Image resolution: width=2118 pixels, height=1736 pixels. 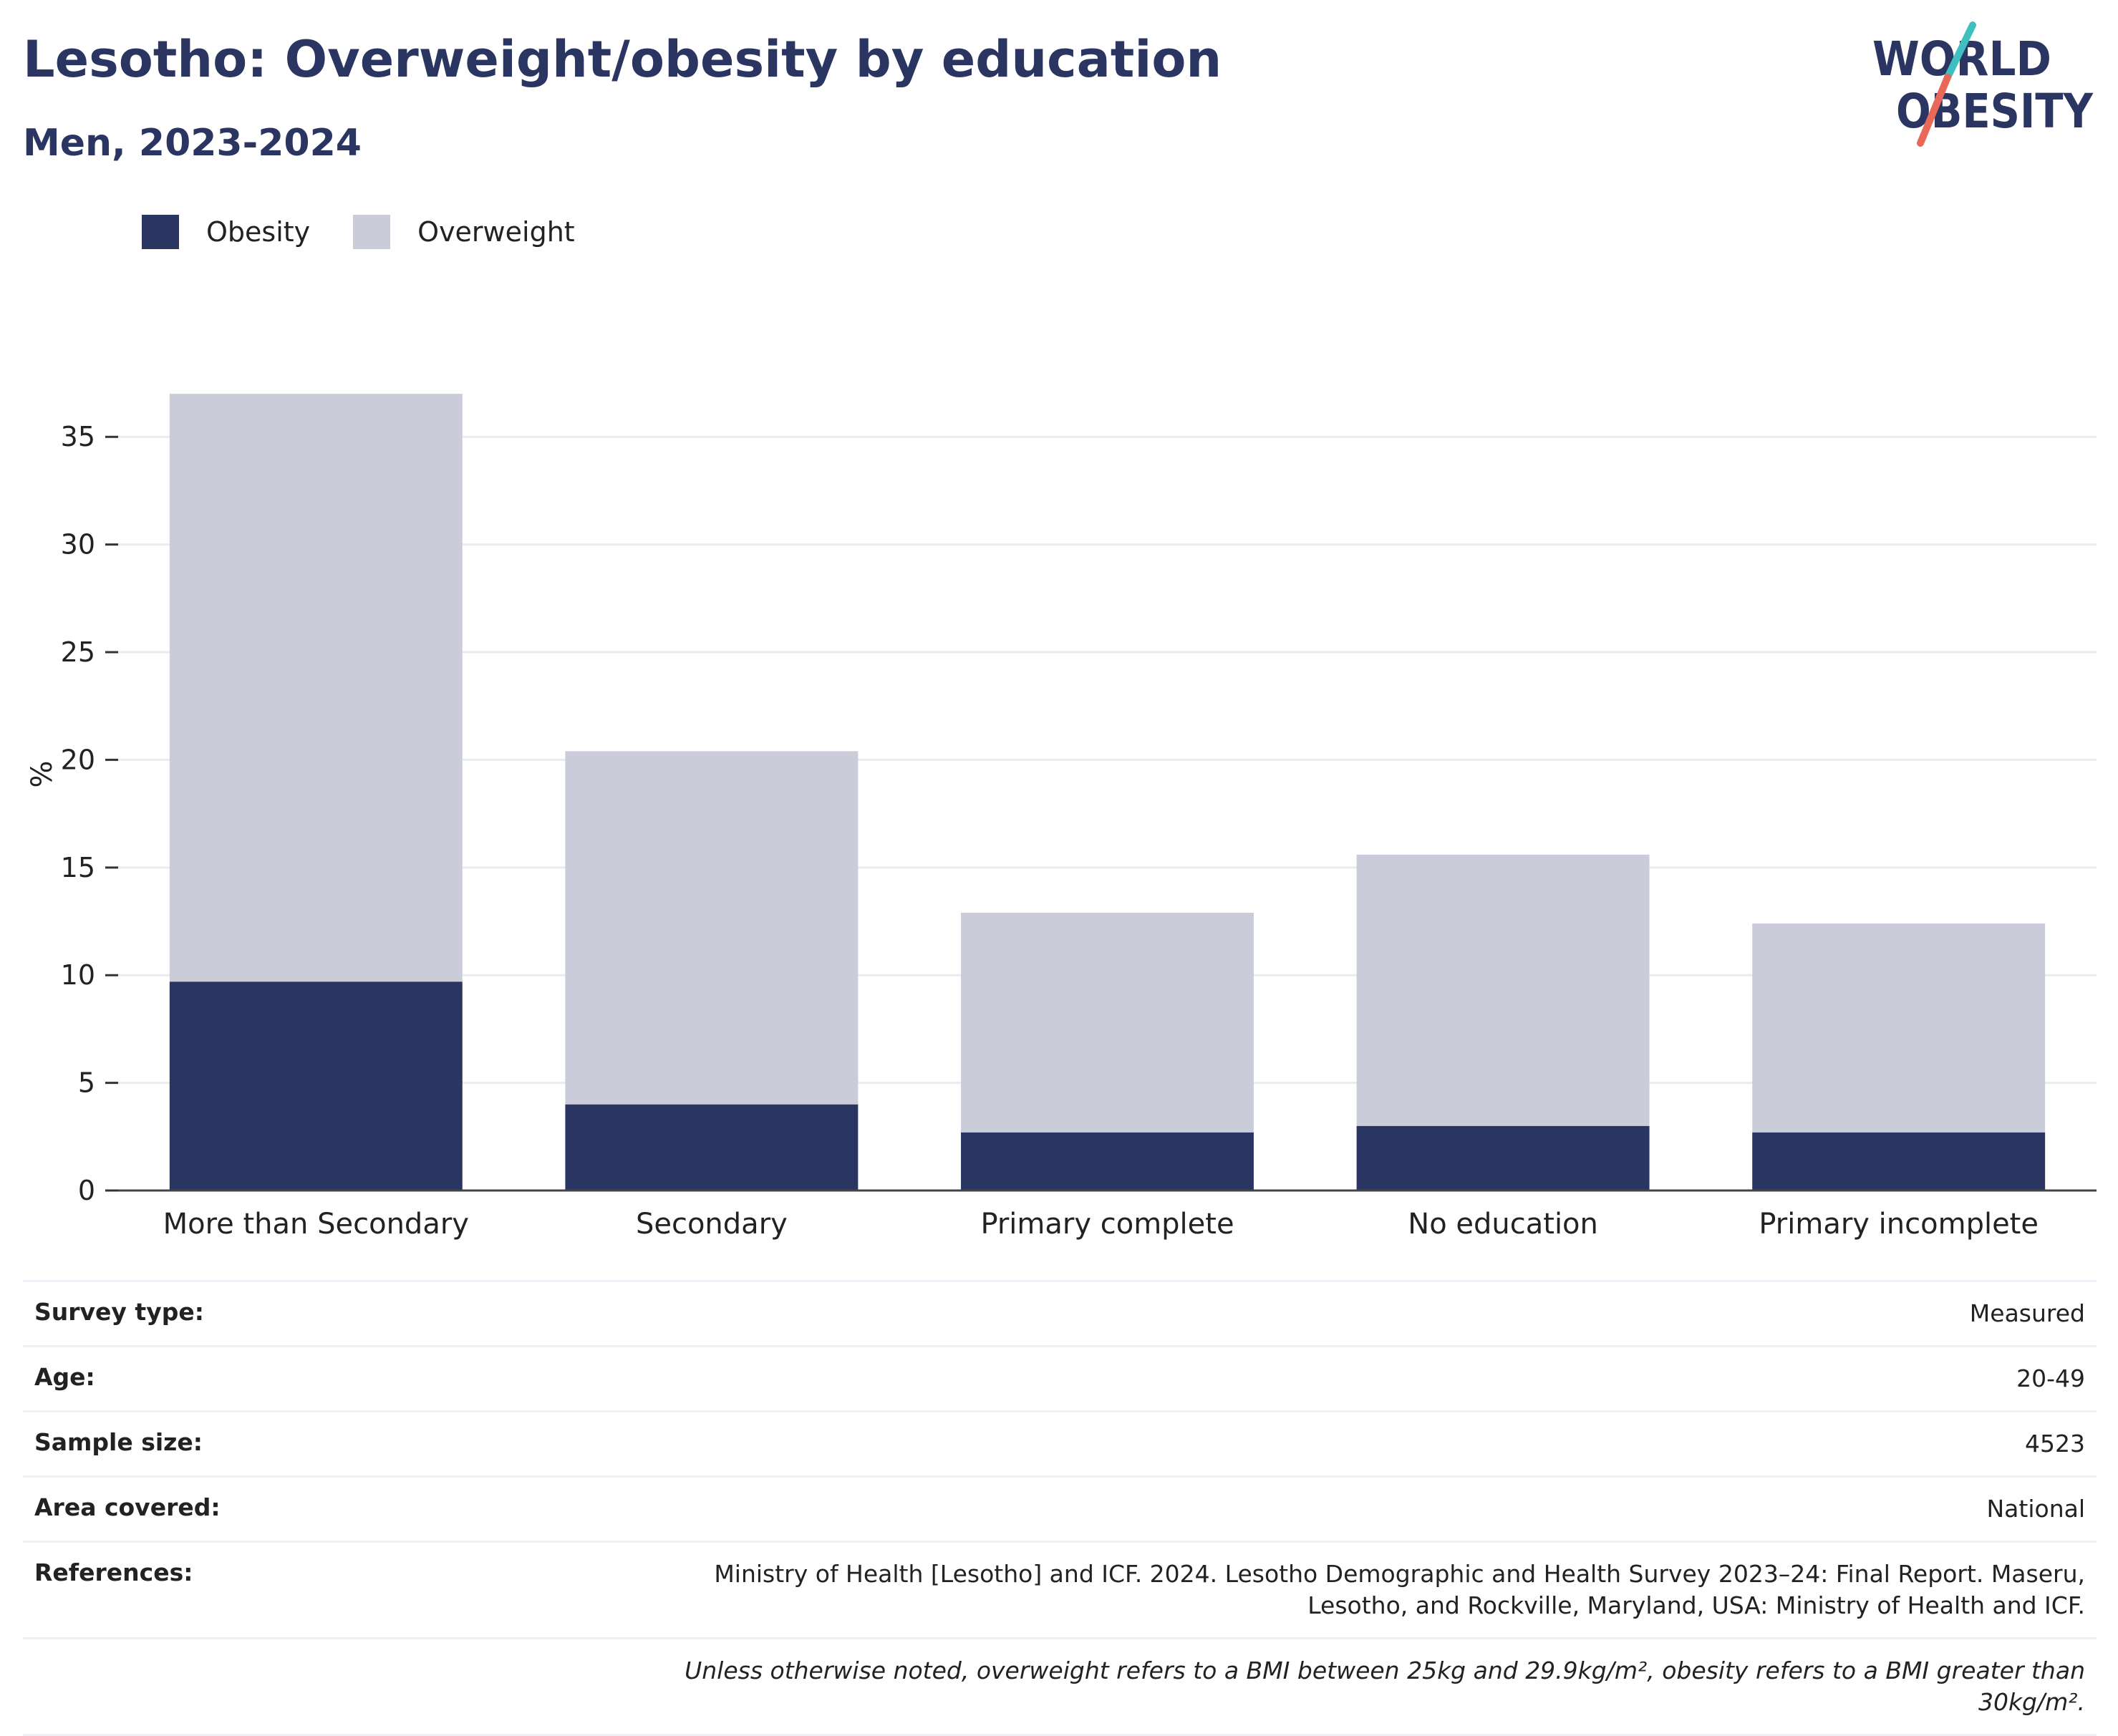 What do you see at coordinates (258, 232) in the screenshot?
I see `legend-label-obesity: Obesity` at bounding box center [258, 232].